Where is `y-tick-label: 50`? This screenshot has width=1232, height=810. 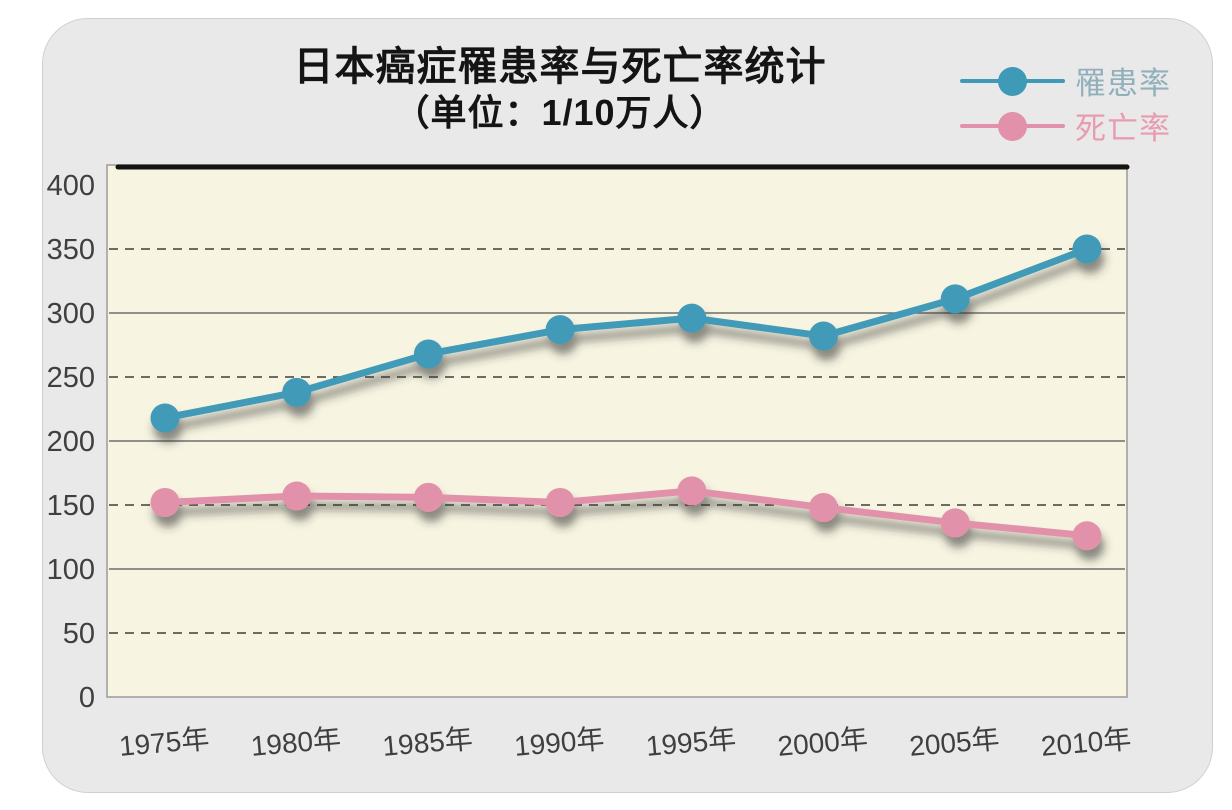
y-tick-label: 50 is located at coordinates (79, 634).